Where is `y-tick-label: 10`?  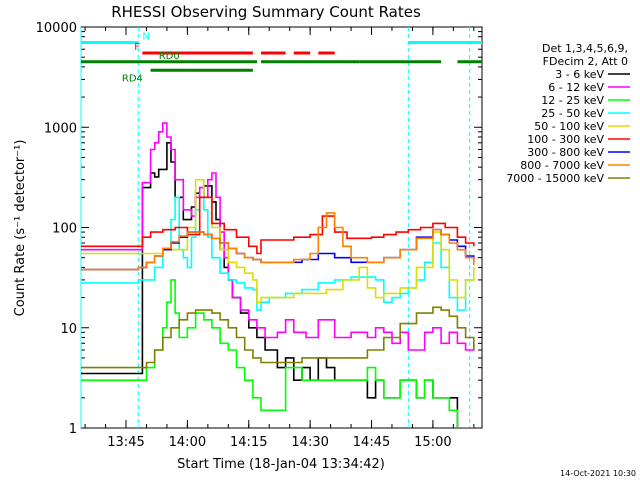 y-tick-label: 10 is located at coordinates (68, 329).